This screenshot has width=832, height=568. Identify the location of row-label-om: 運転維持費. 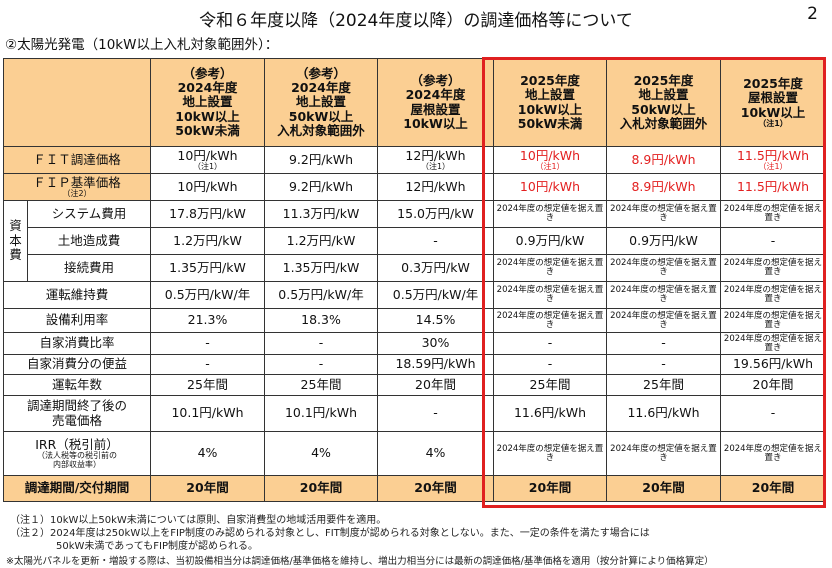
(77, 295).